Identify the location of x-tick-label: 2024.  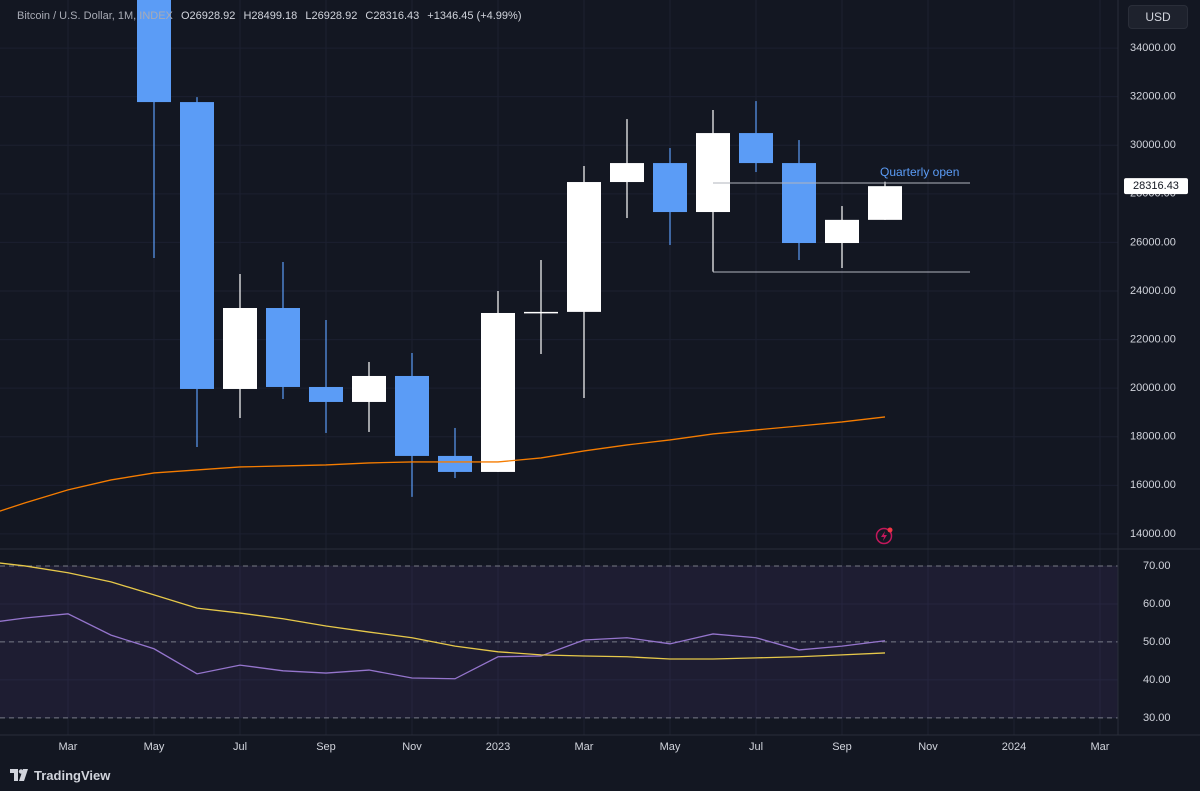
(1014, 747).